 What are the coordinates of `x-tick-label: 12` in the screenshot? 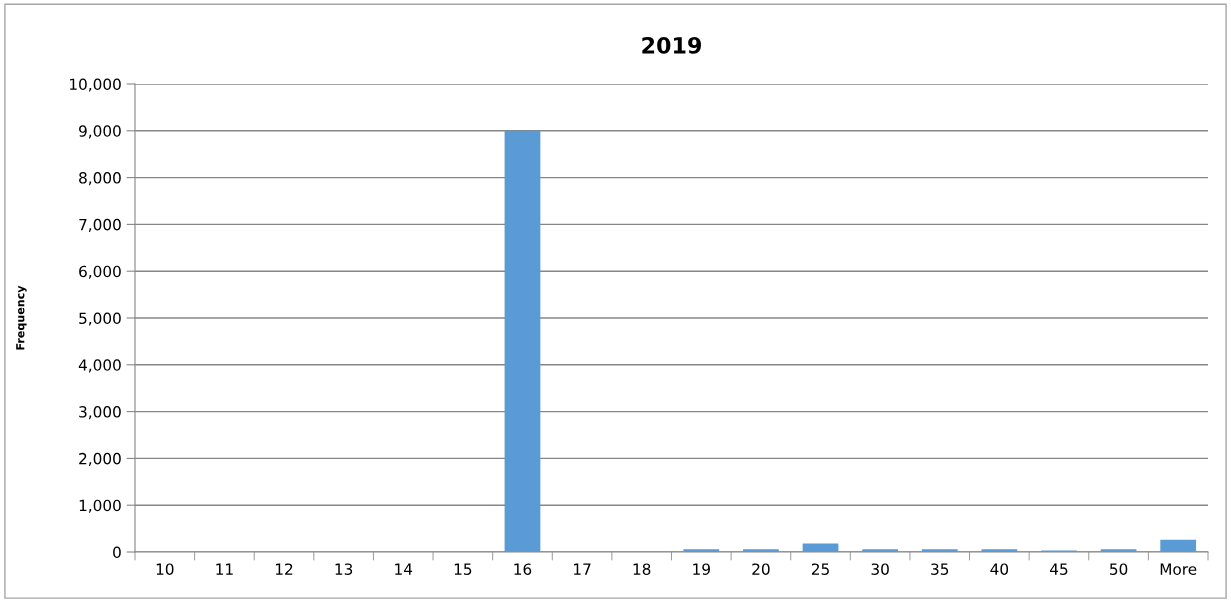 It's located at (284, 569).